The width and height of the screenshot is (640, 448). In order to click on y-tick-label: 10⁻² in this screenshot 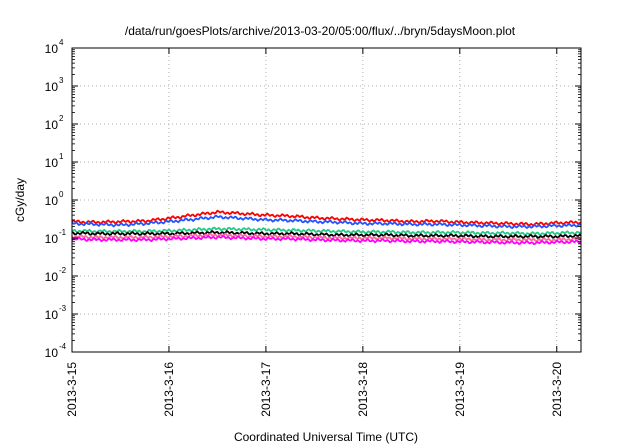, I will do `click(56, 275)`.